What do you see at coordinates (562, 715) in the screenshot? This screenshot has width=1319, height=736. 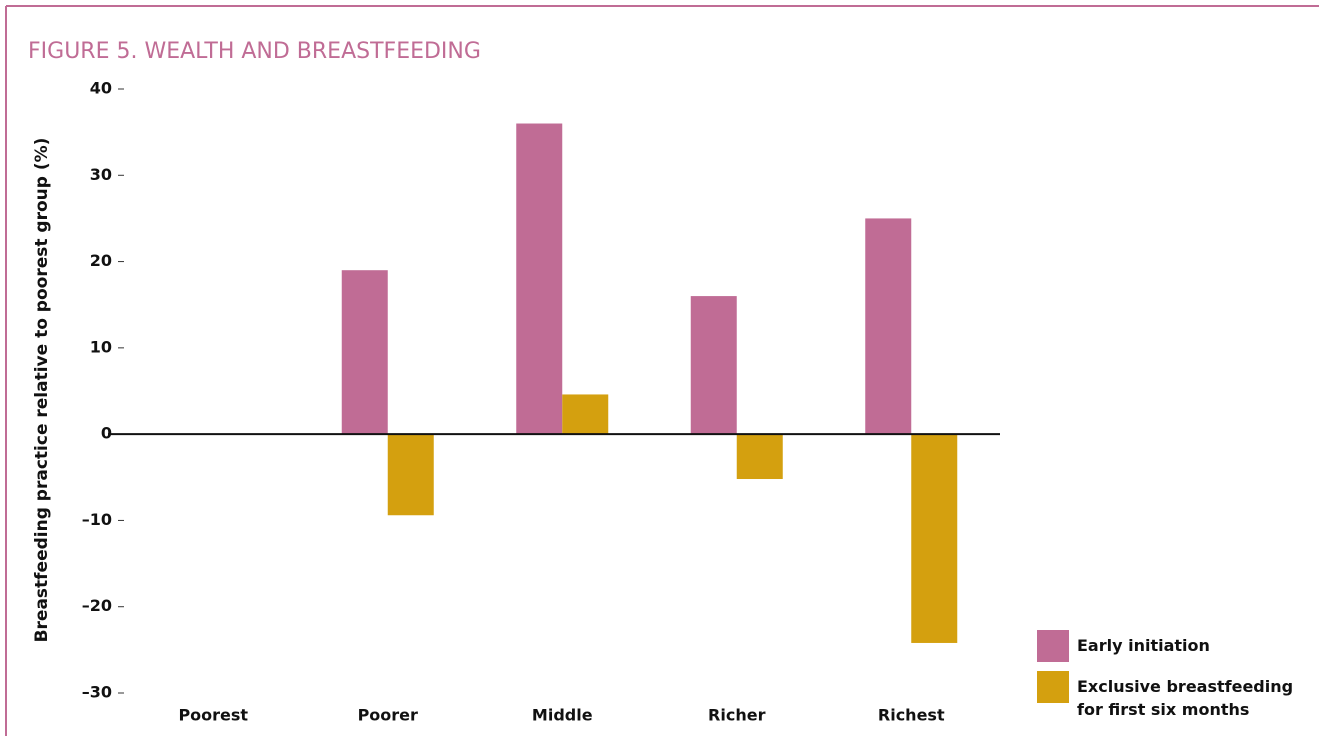 I see `x-tick-label: Middle` at bounding box center [562, 715].